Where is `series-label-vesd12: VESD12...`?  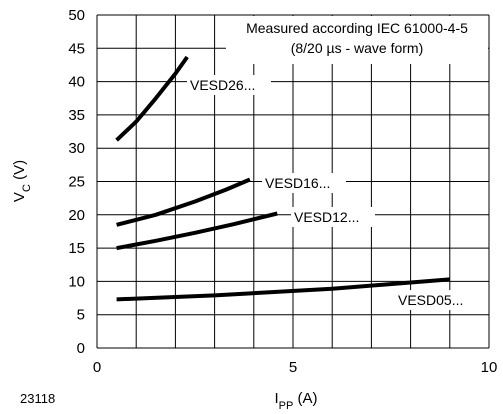 series-label-vesd12: VESD12... is located at coordinates (326, 217).